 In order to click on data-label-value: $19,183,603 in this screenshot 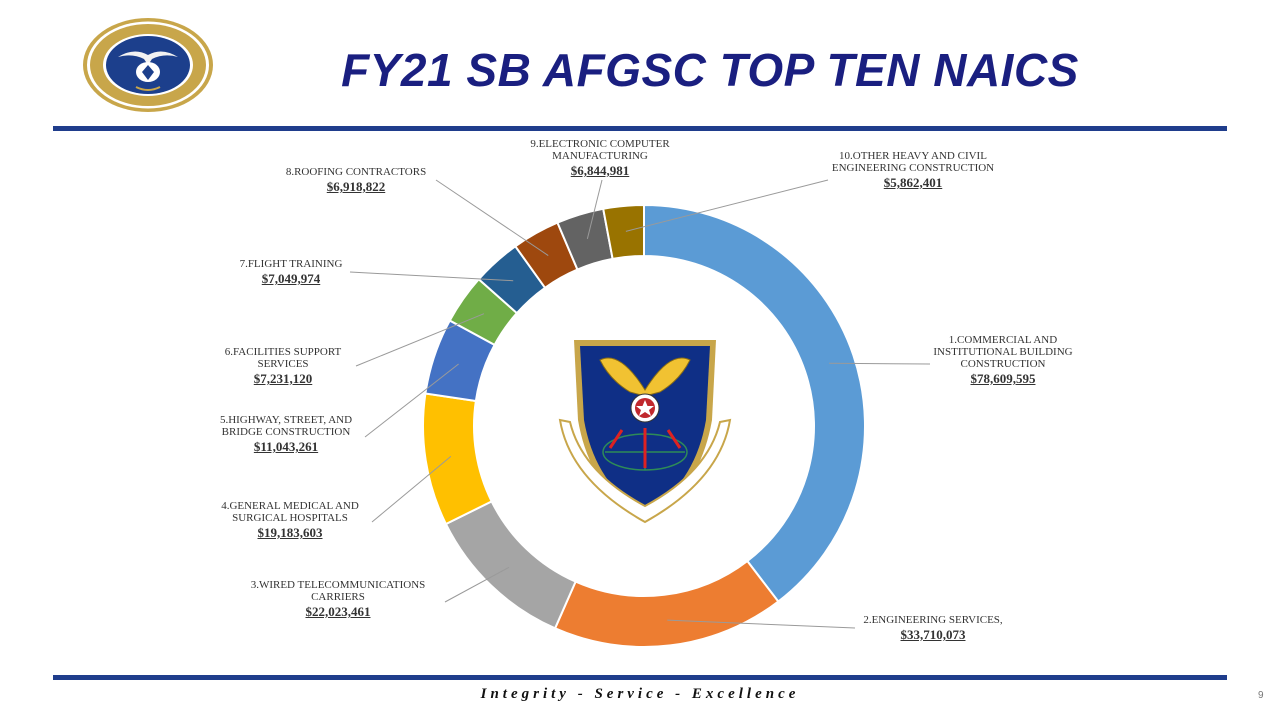, I will do `click(290, 532)`.